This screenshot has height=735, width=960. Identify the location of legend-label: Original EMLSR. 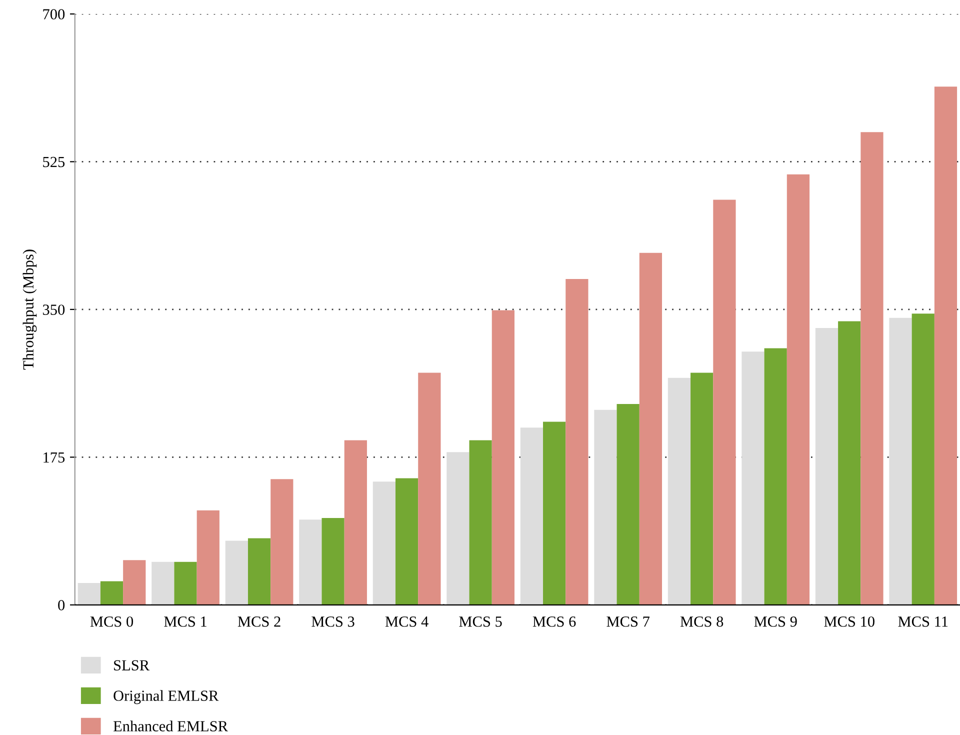
(166, 697).